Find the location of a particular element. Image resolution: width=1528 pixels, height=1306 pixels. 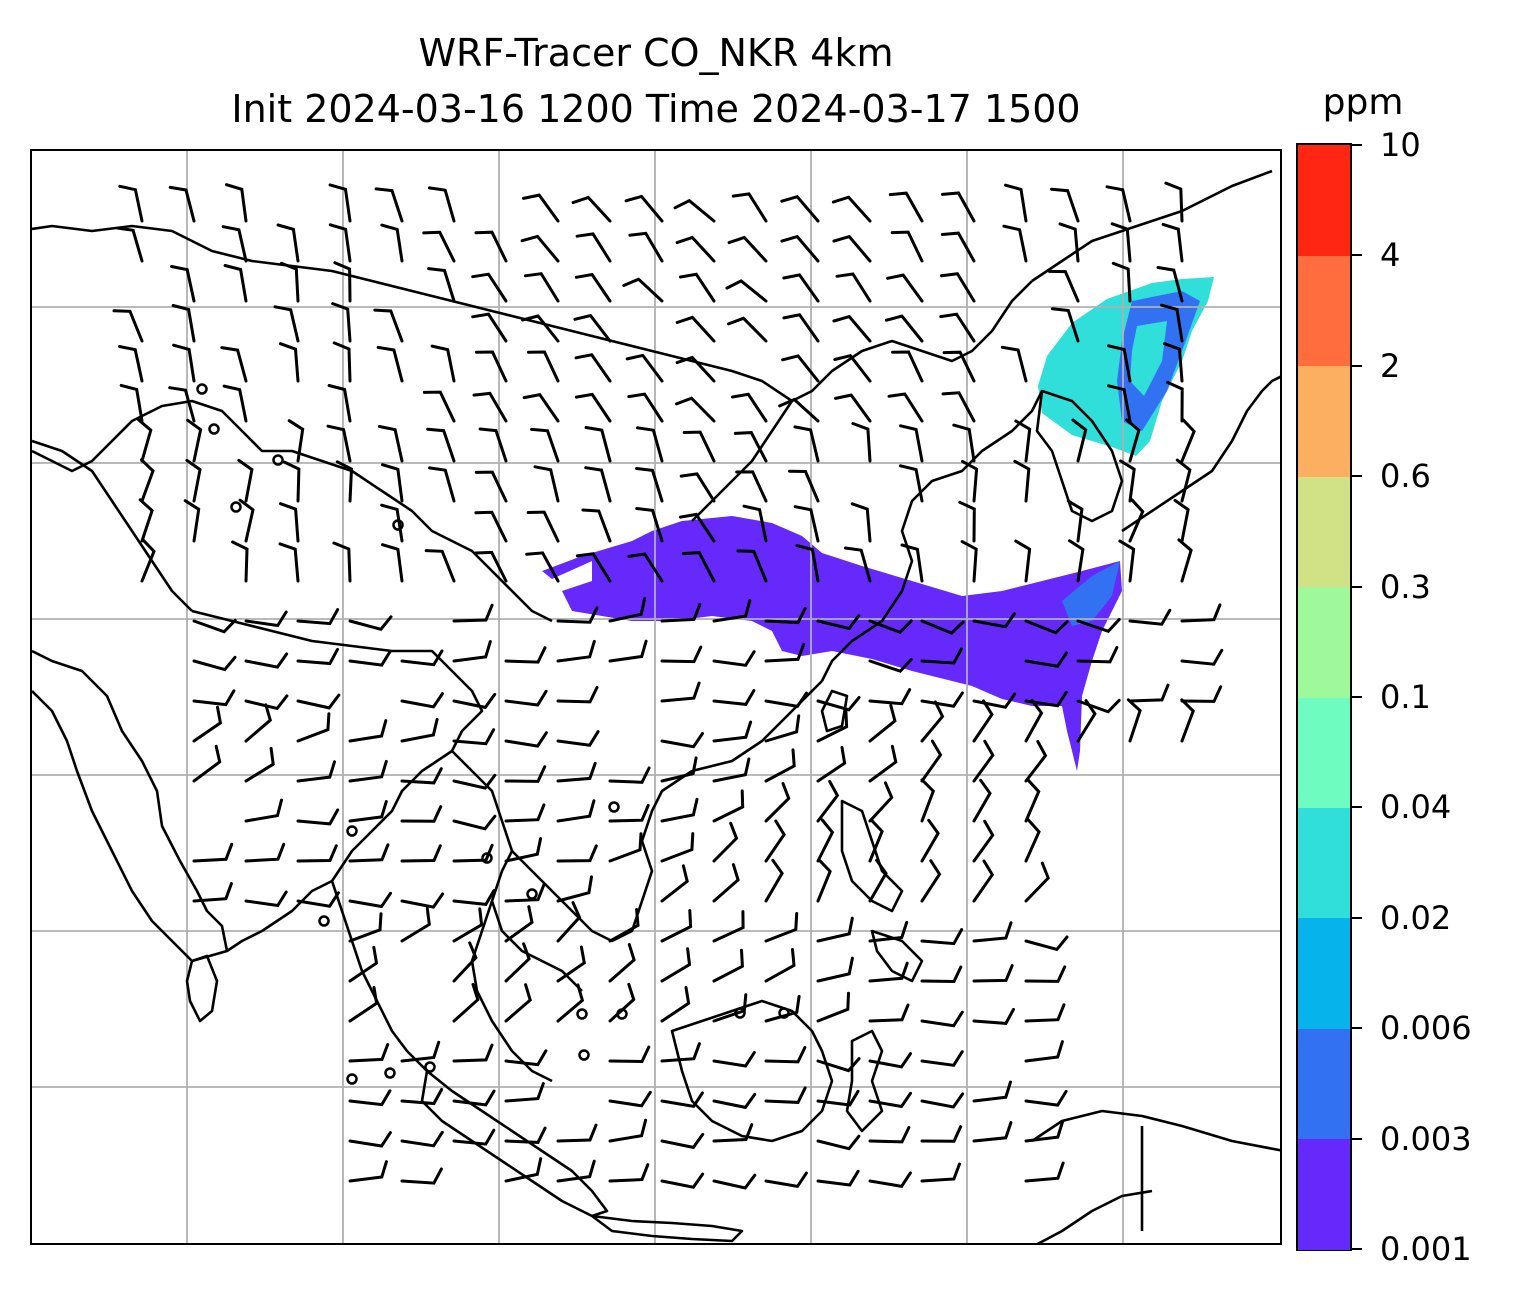

colorbar-tick-label: 2 is located at coordinates (1390, 365).